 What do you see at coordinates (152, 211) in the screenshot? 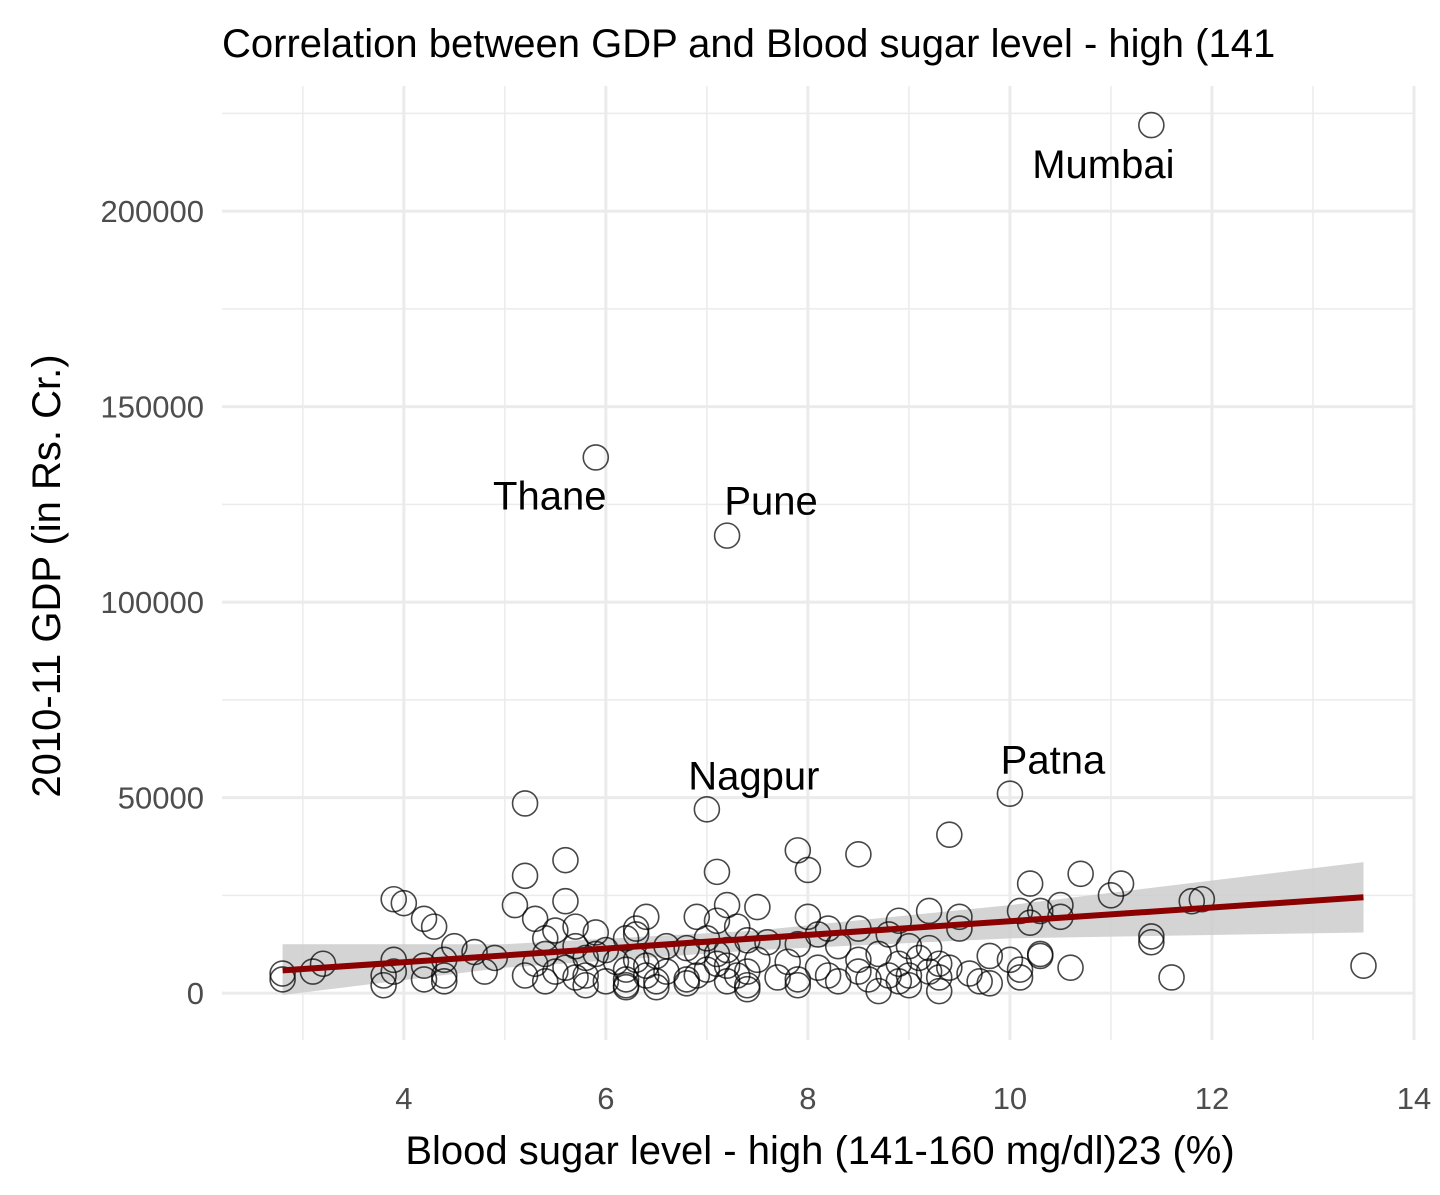
I see `y-tick-label: 200000` at bounding box center [152, 211].